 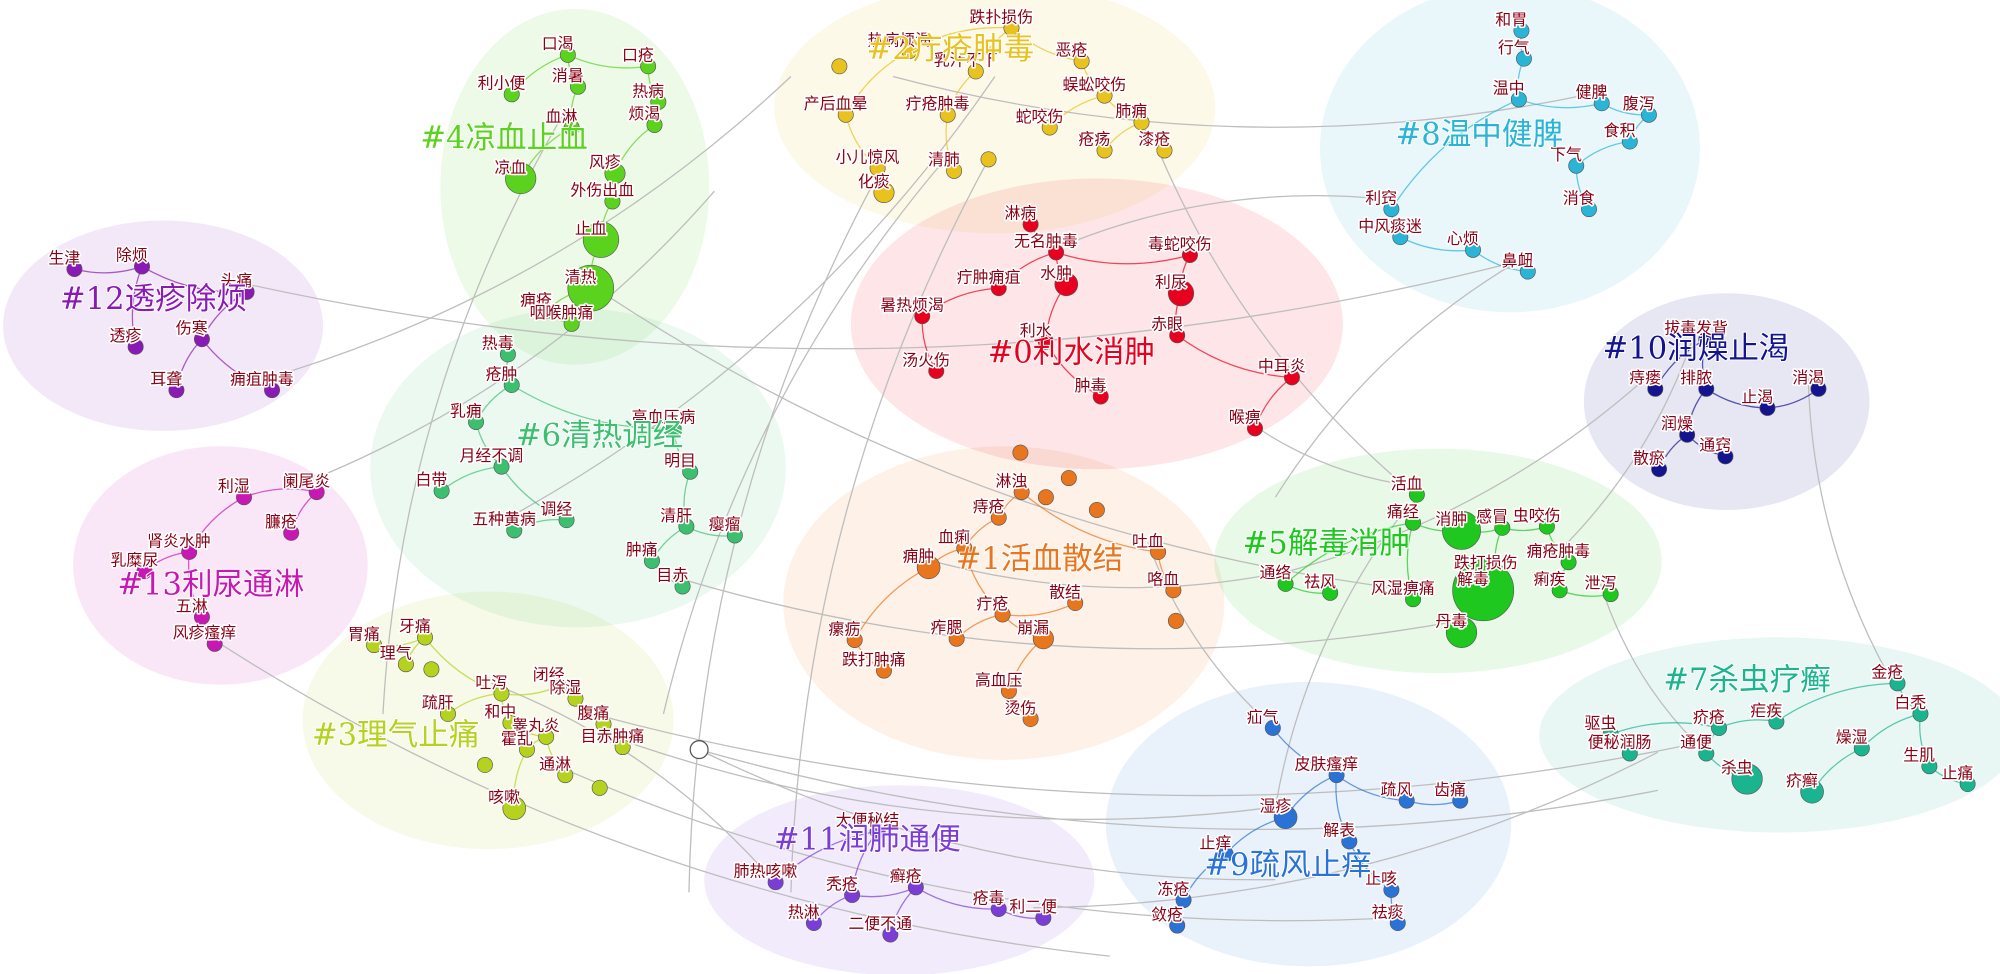 What do you see at coordinates (1180, 243) in the screenshot?
I see `node-label: 毒蛇咬伤` at bounding box center [1180, 243].